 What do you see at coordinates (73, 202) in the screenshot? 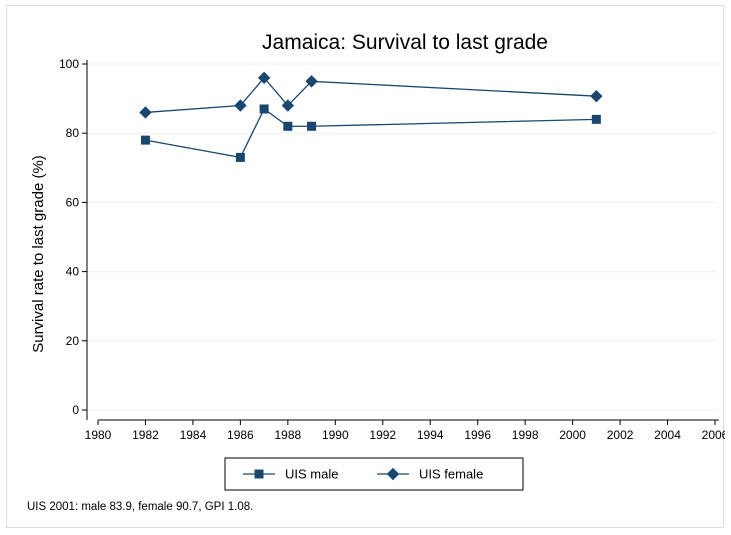
I see `y-tick-label: 60` at bounding box center [73, 202].